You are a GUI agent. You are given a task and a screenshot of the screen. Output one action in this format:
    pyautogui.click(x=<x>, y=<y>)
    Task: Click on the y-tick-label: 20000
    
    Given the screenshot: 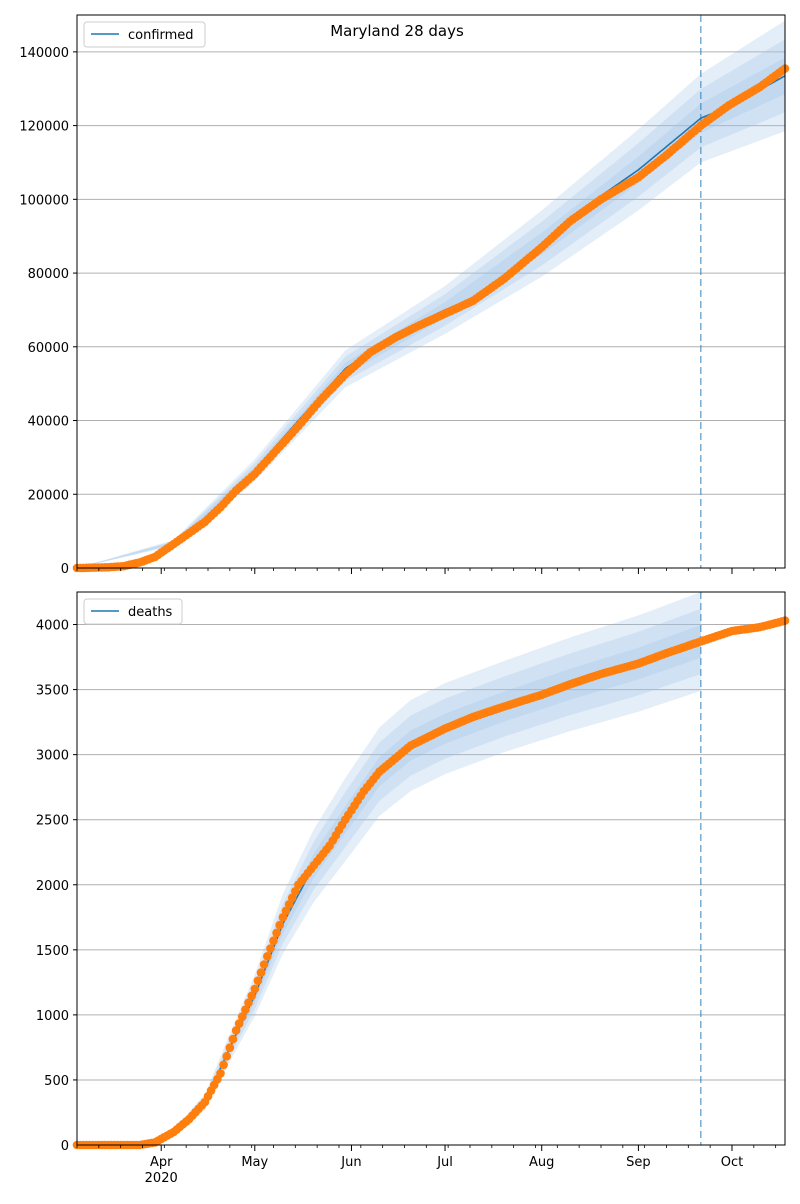 What is the action you would take?
    pyautogui.click(x=48, y=495)
    